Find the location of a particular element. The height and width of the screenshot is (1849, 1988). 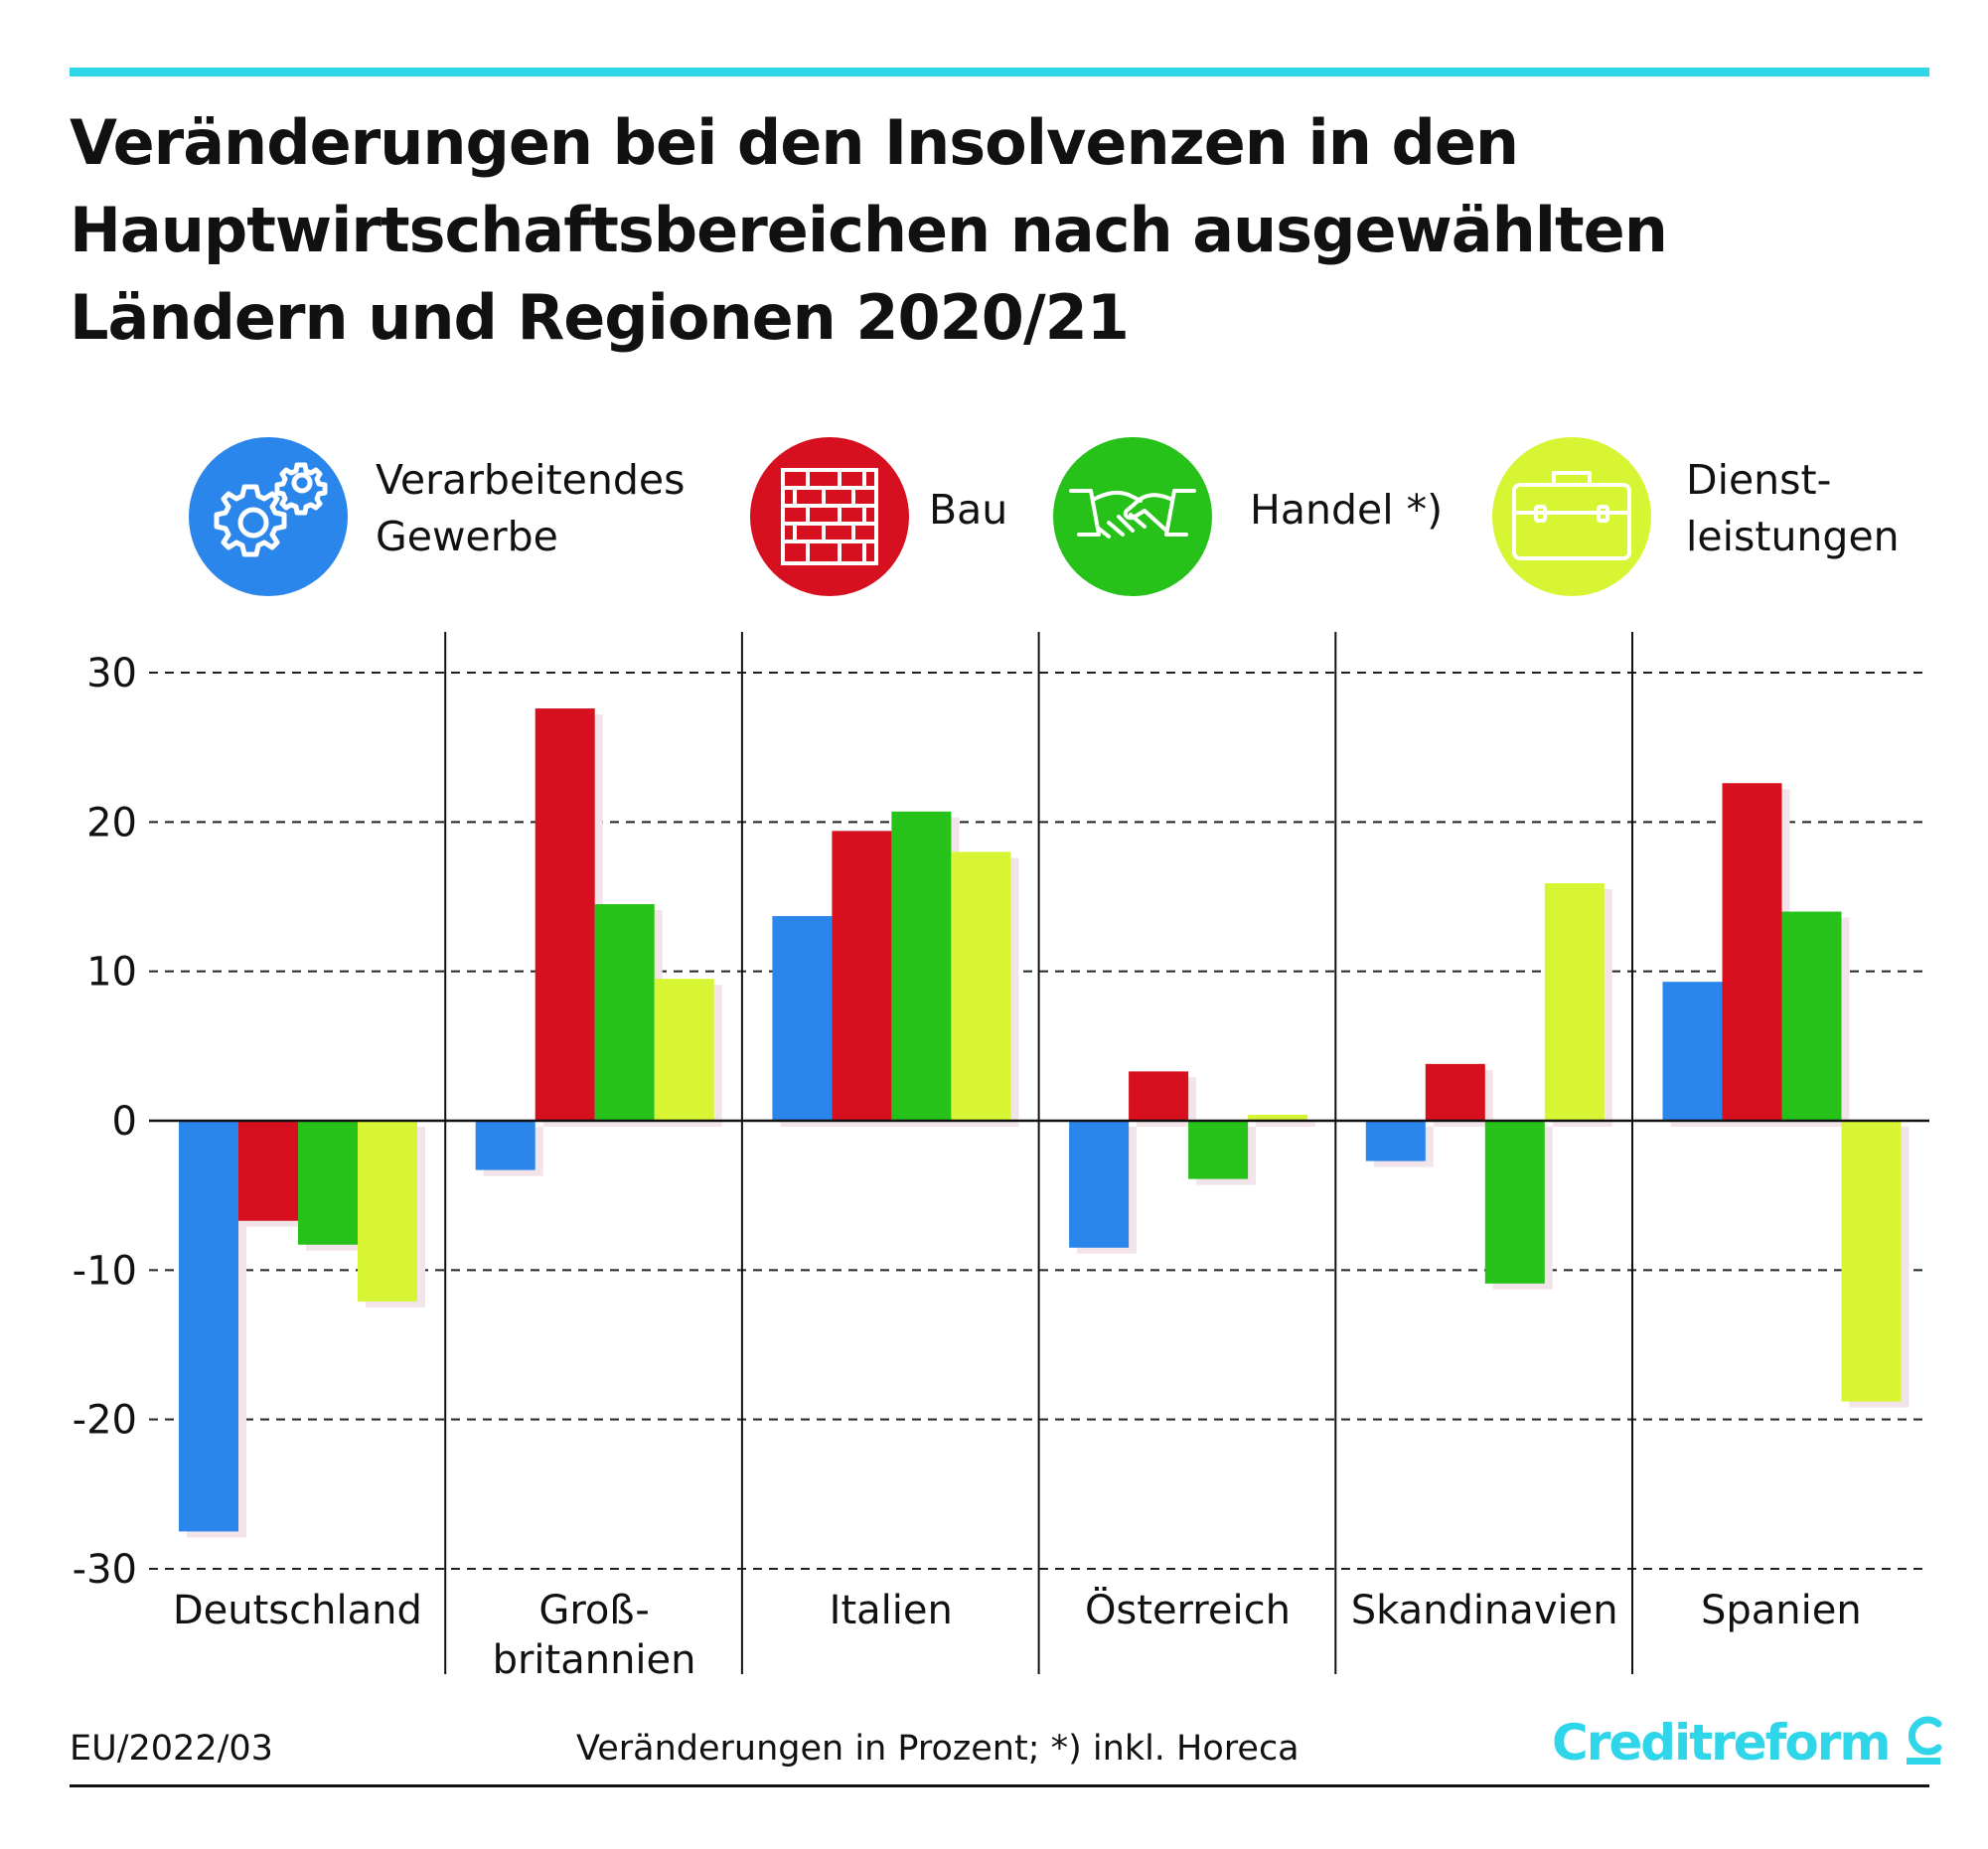

y-tick-label: -20 is located at coordinates (105, 1421).